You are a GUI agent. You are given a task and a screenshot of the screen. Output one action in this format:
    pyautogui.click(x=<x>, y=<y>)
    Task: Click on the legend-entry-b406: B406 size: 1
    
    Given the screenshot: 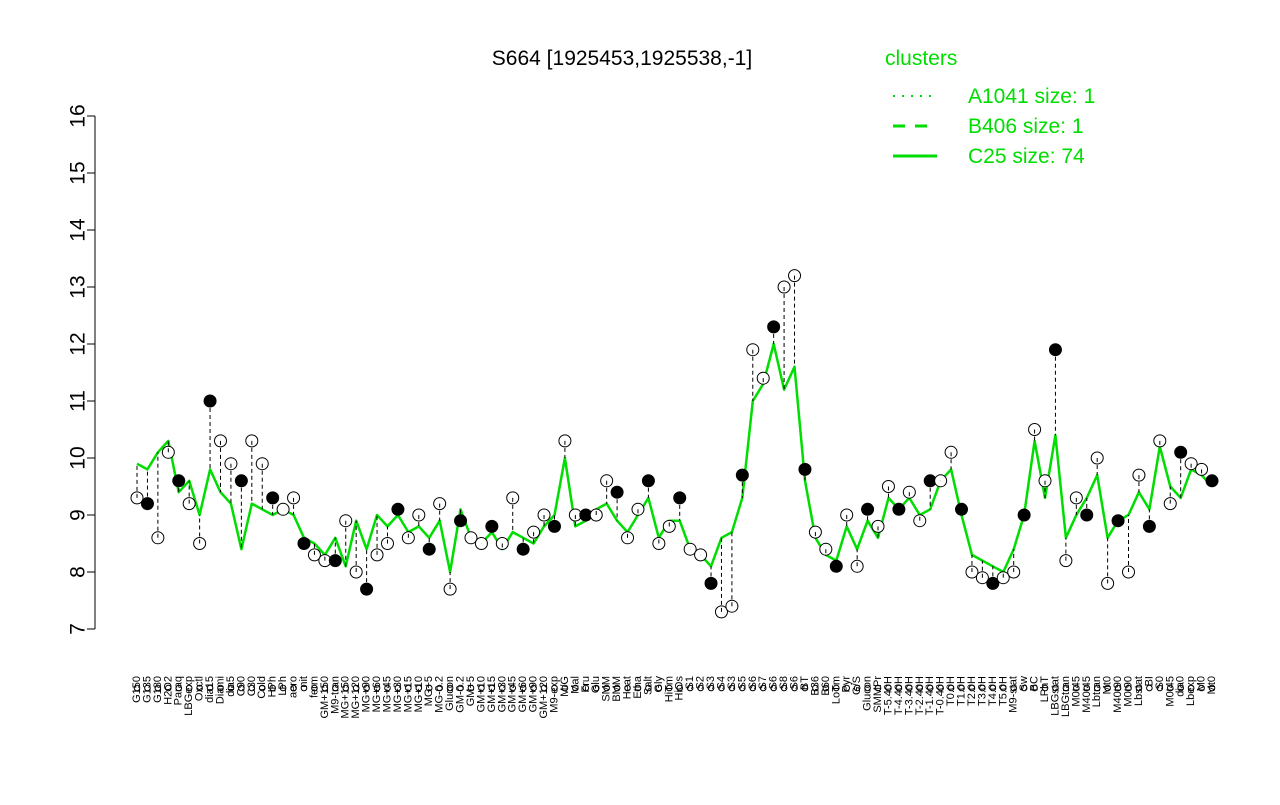 What is the action you would take?
    pyautogui.click(x=1026, y=126)
    